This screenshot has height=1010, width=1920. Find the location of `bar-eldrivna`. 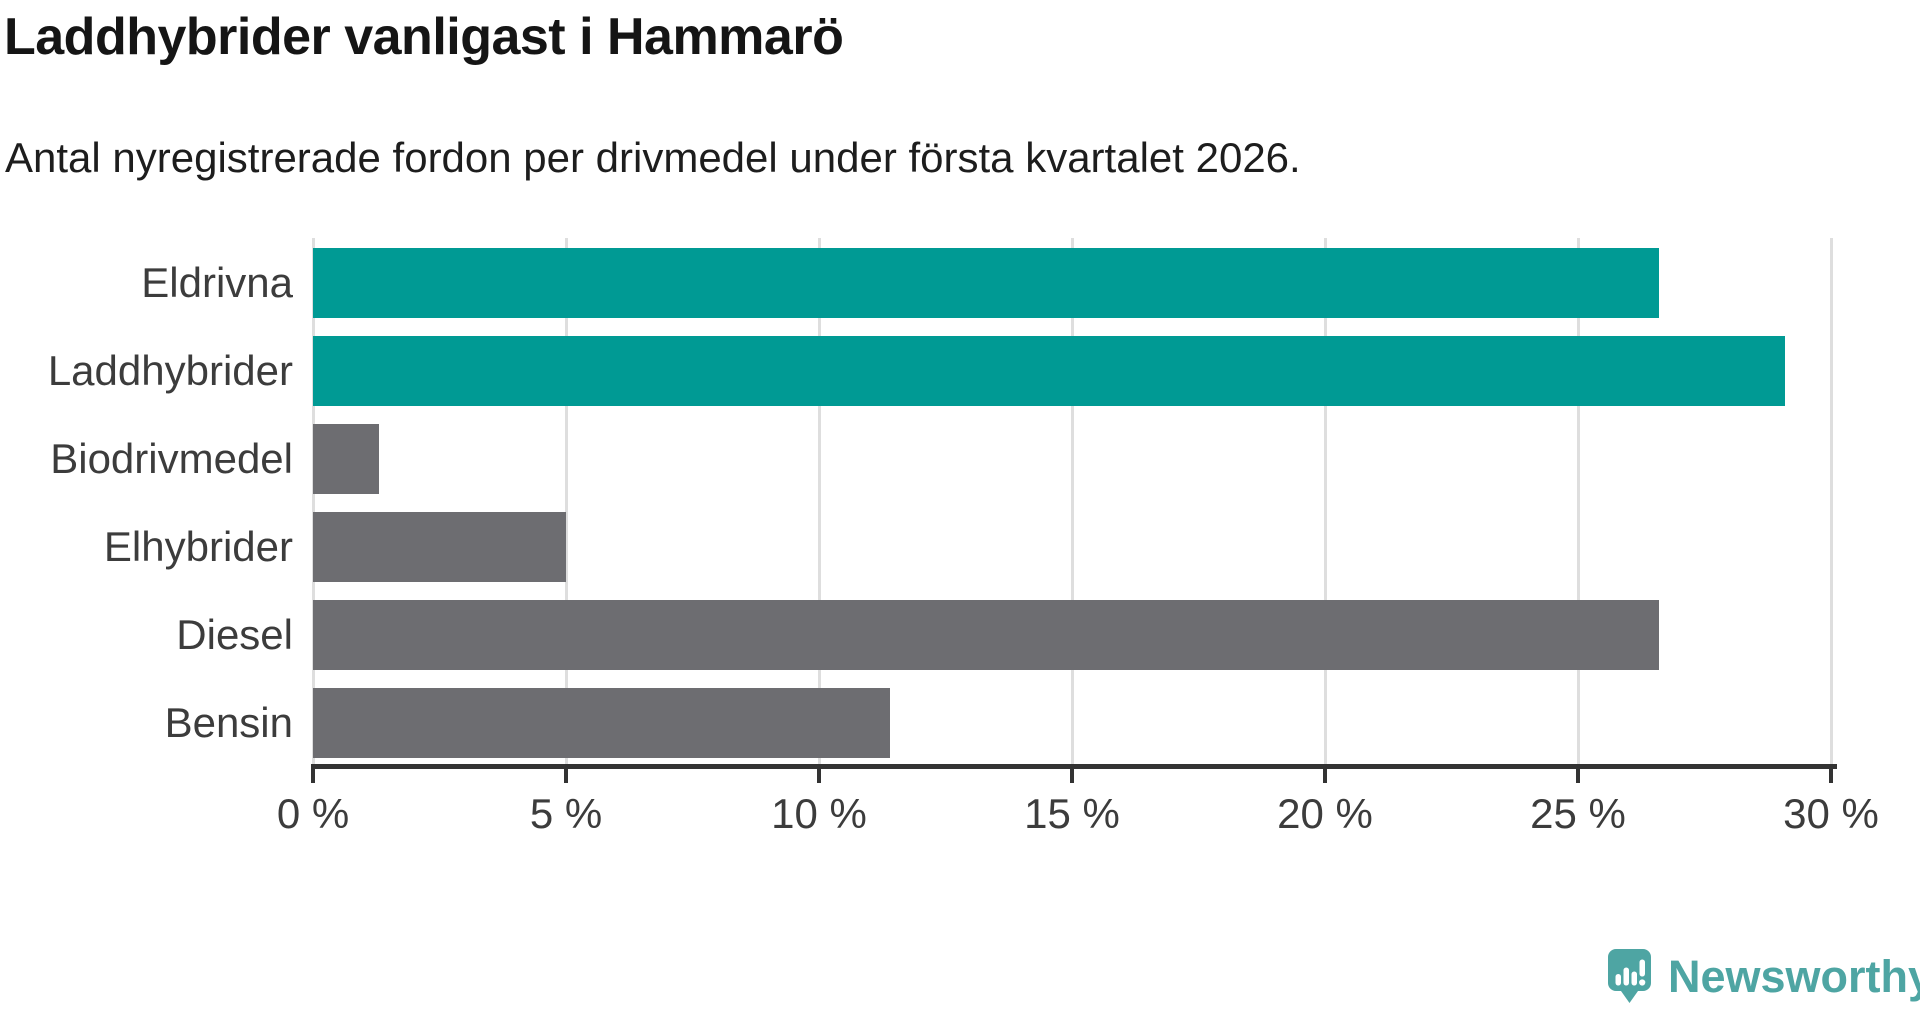

bar-eldrivna is located at coordinates (986, 283).